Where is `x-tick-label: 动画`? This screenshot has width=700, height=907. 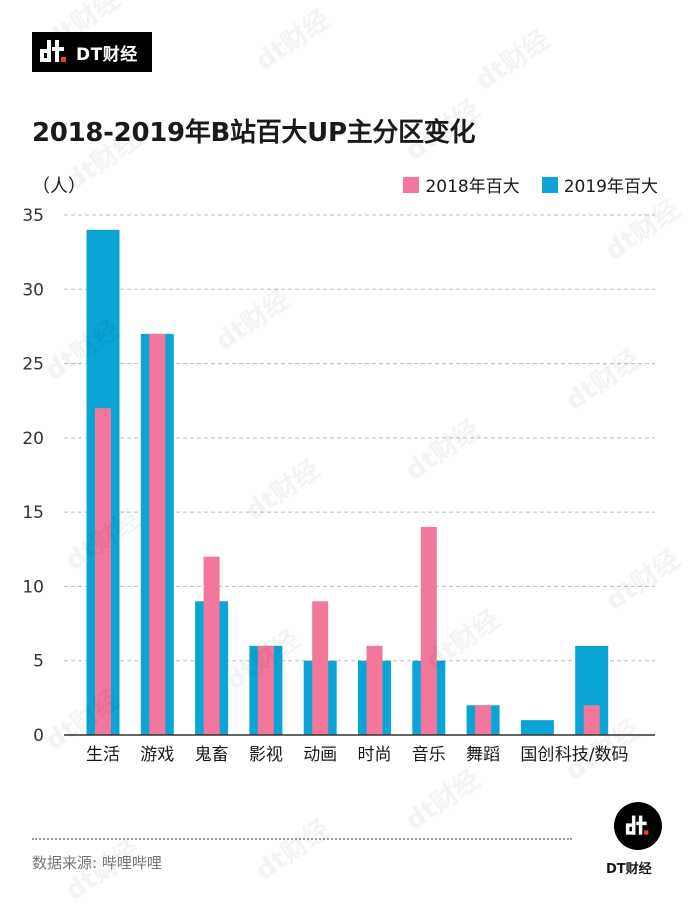
x-tick-label: 动画 is located at coordinates (320, 755).